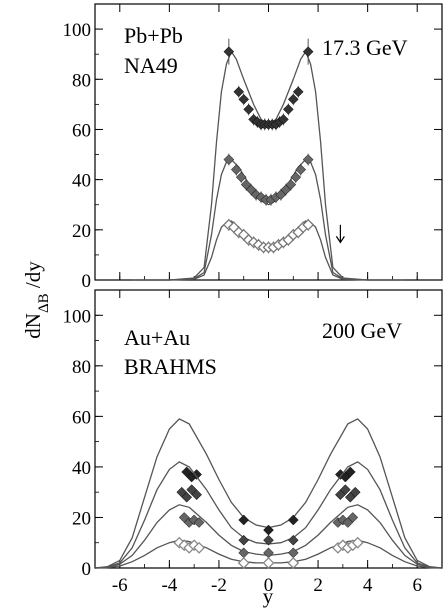 This screenshot has width=444, height=610. What do you see at coordinates (81, 181) in the screenshot?
I see `top-y-tick-label: 40` at bounding box center [81, 181].